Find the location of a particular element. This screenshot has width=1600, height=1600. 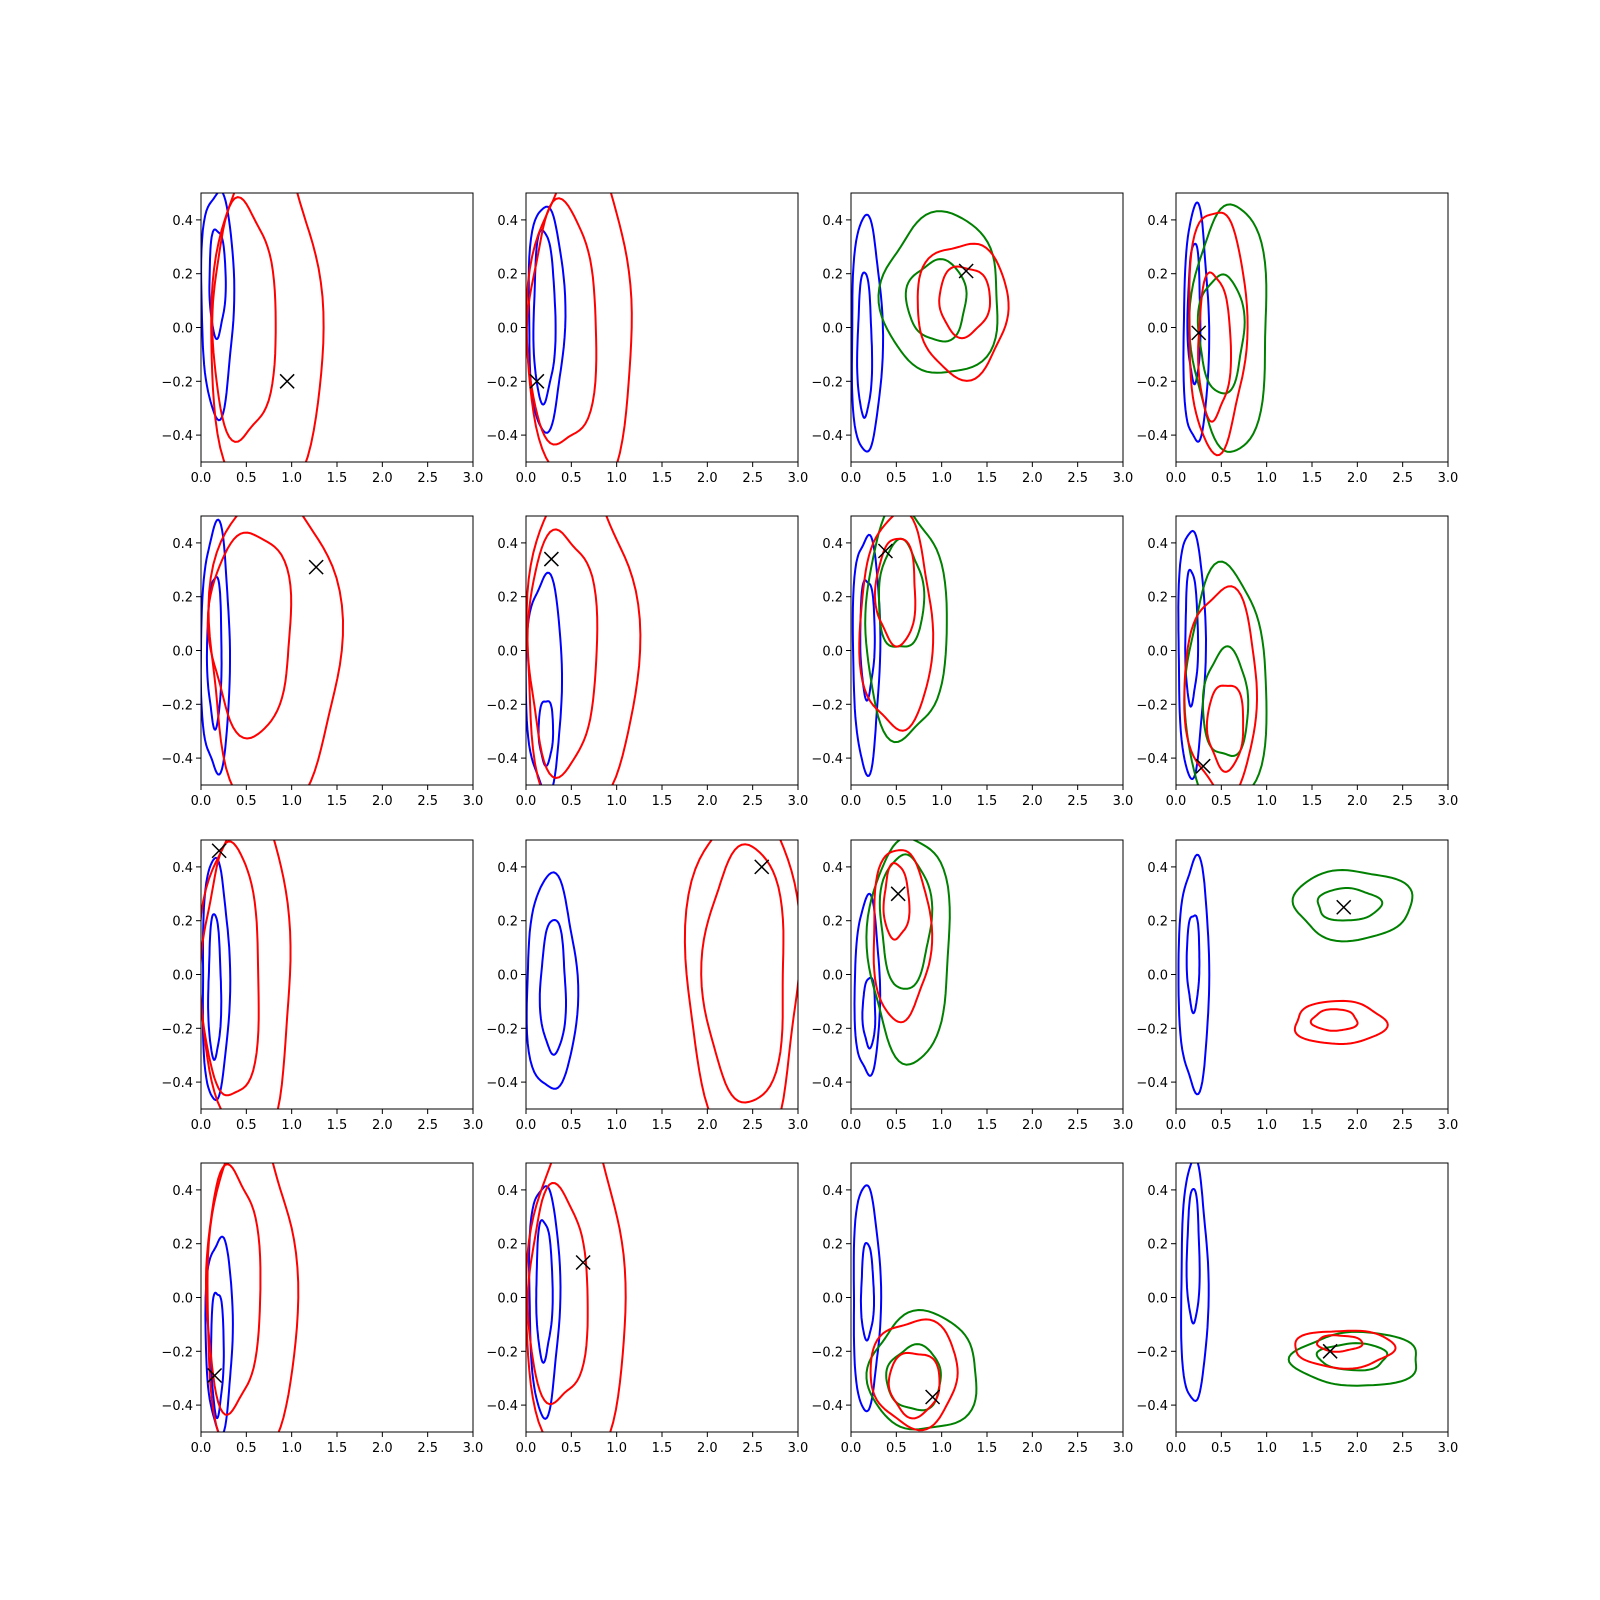

subplot-1-3: 0.0 0.5 1.0 1.5 2.0 2.5 3.0 −0.4 −0.2 0.0 0.2 0.4 is located at coordinates (972, 339).